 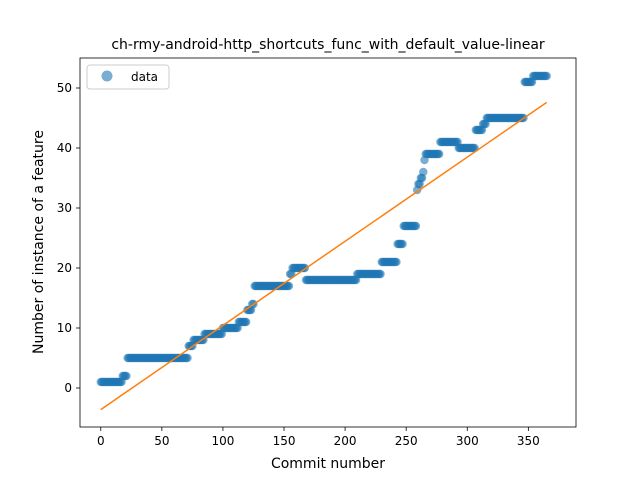 What do you see at coordinates (107, 76) in the screenshot?
I see `legend-marker` at bounding box center [107, 76].